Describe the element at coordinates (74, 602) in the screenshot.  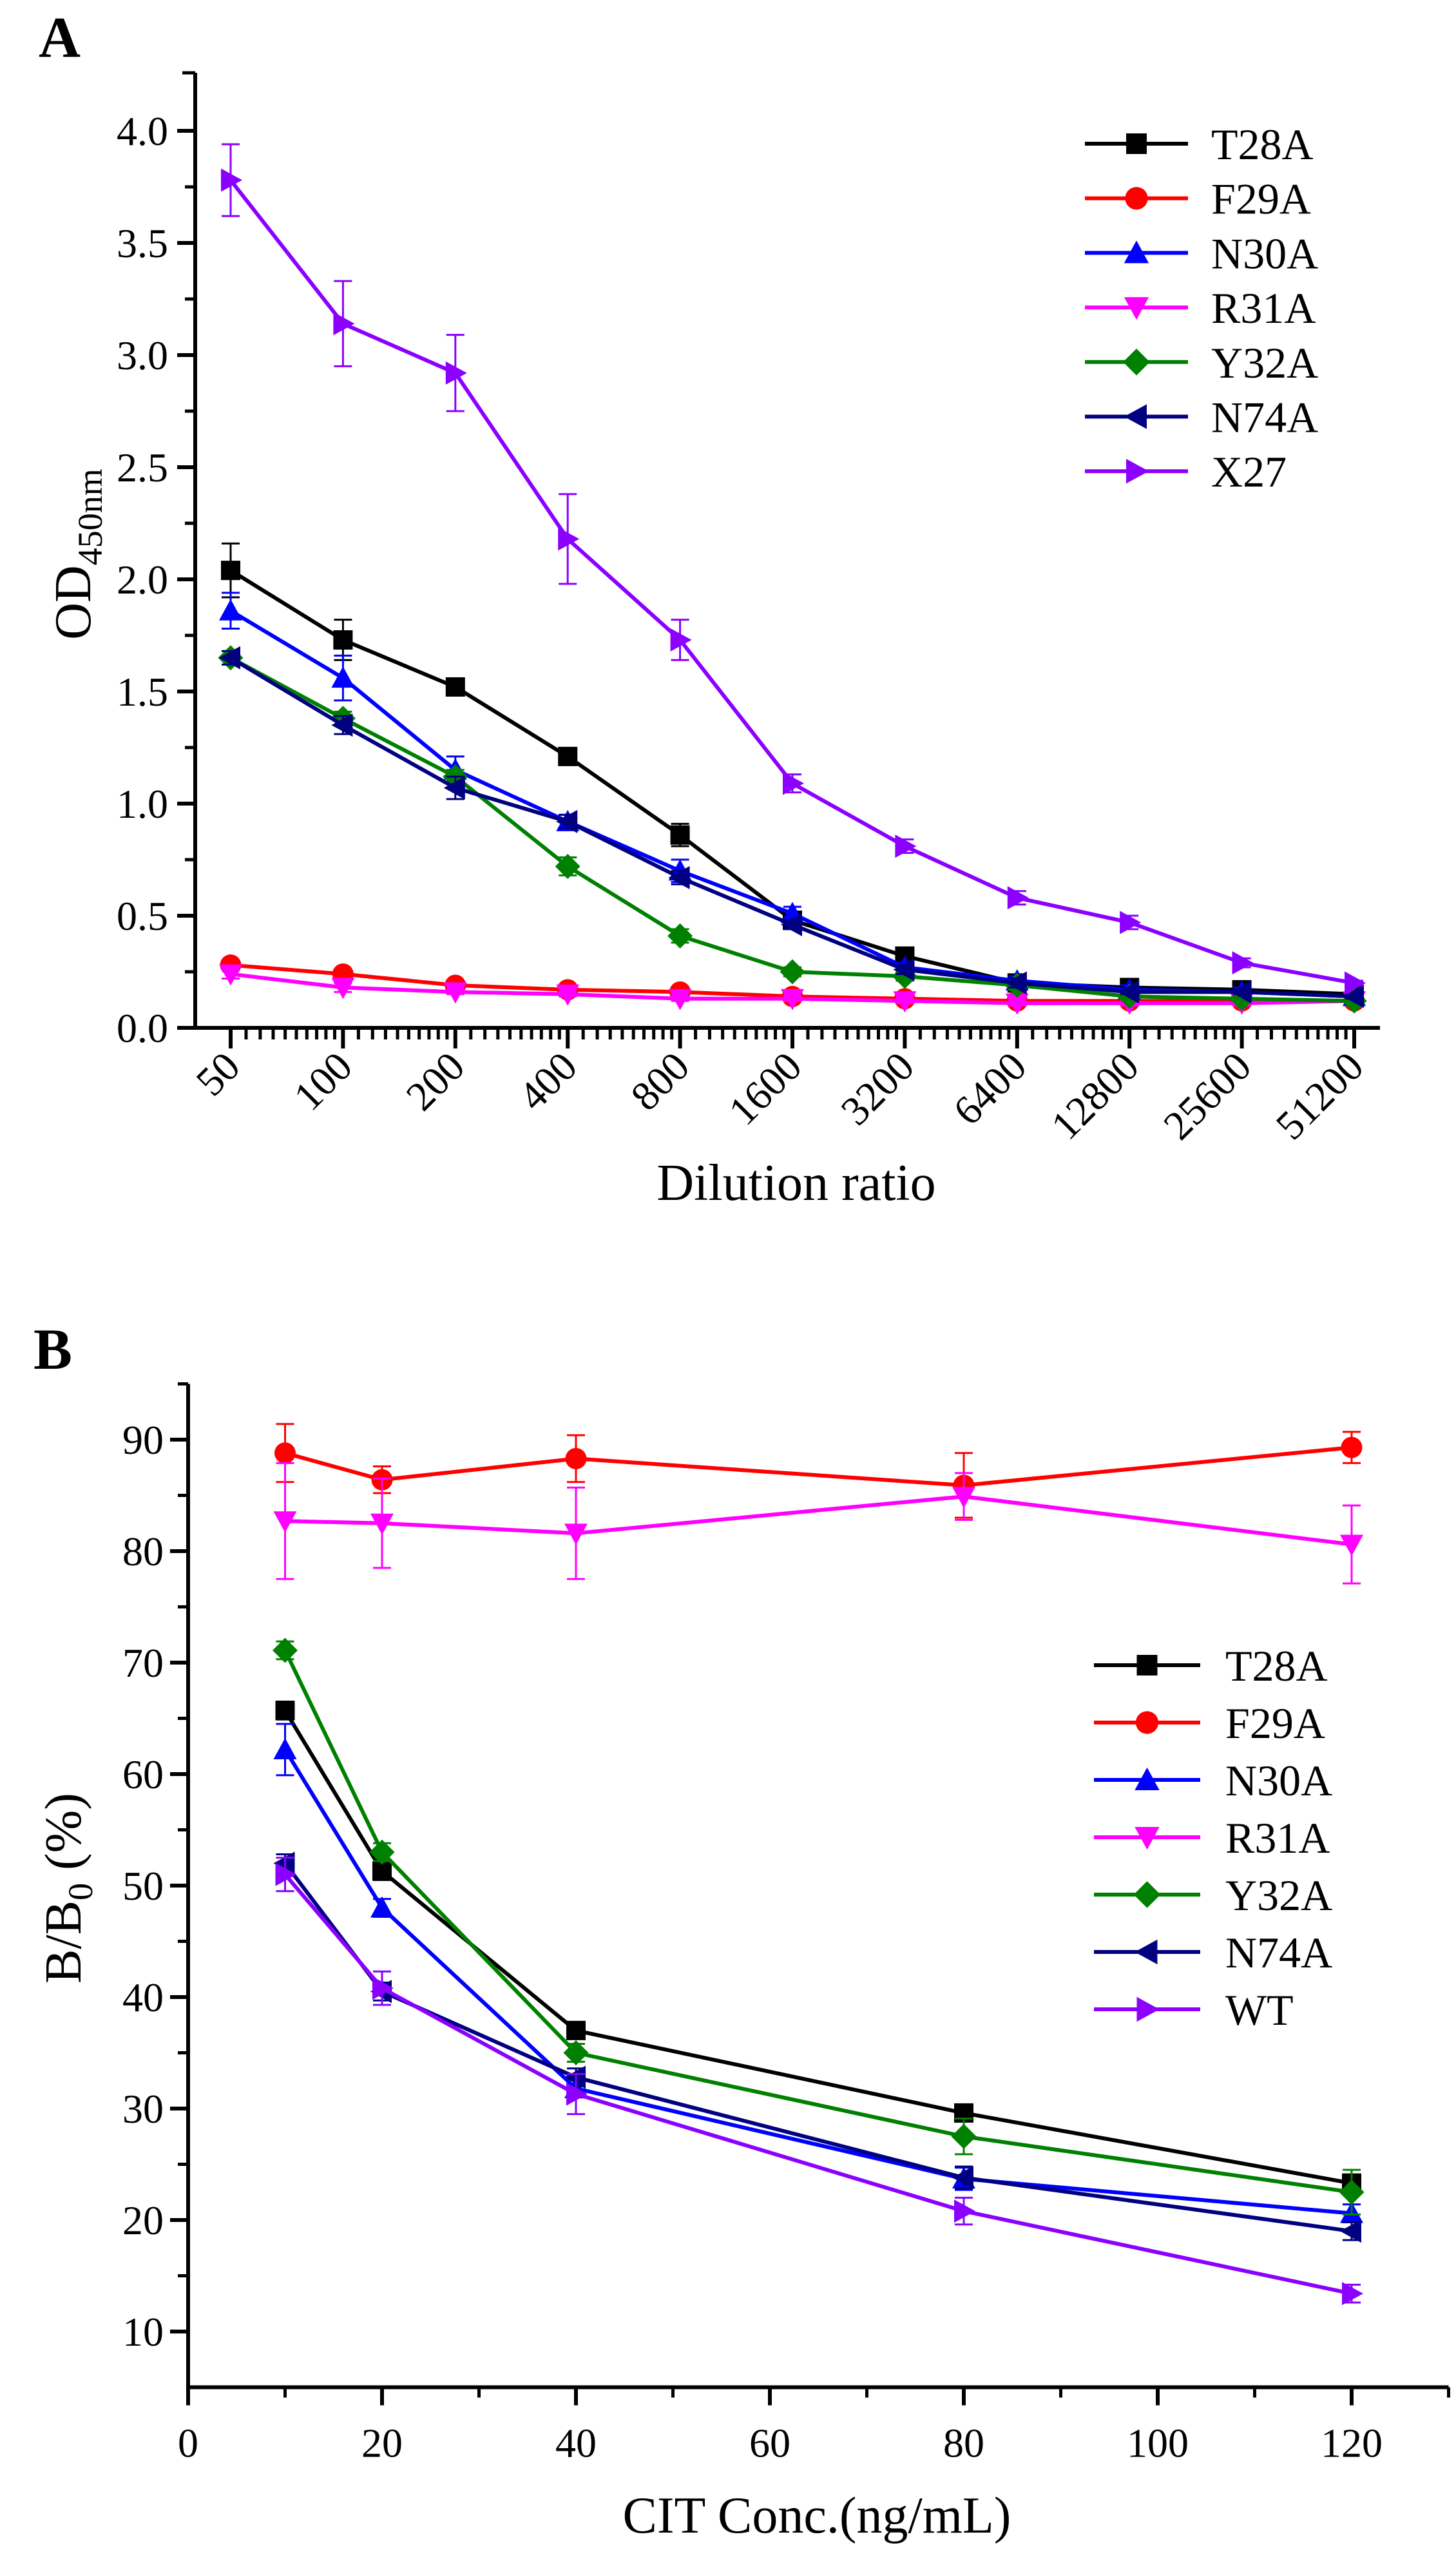
I see `y-axis-title-main: OD` at that location.